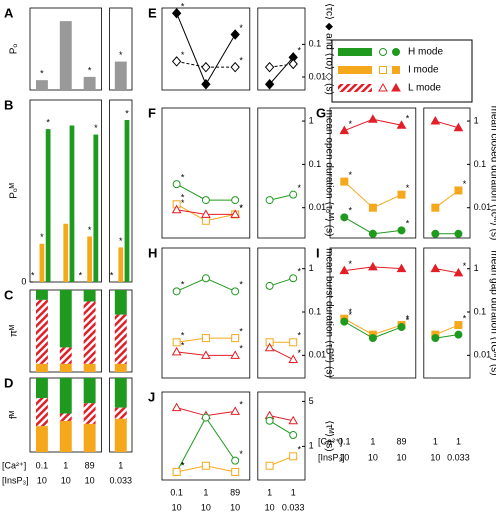 The image size is (496, 514). Describe the element at coordinates (492, 312) in the screenshot. I see `y-axis-label: mean gap duration ⟨τGᴹ⟩ (s)` at that location.